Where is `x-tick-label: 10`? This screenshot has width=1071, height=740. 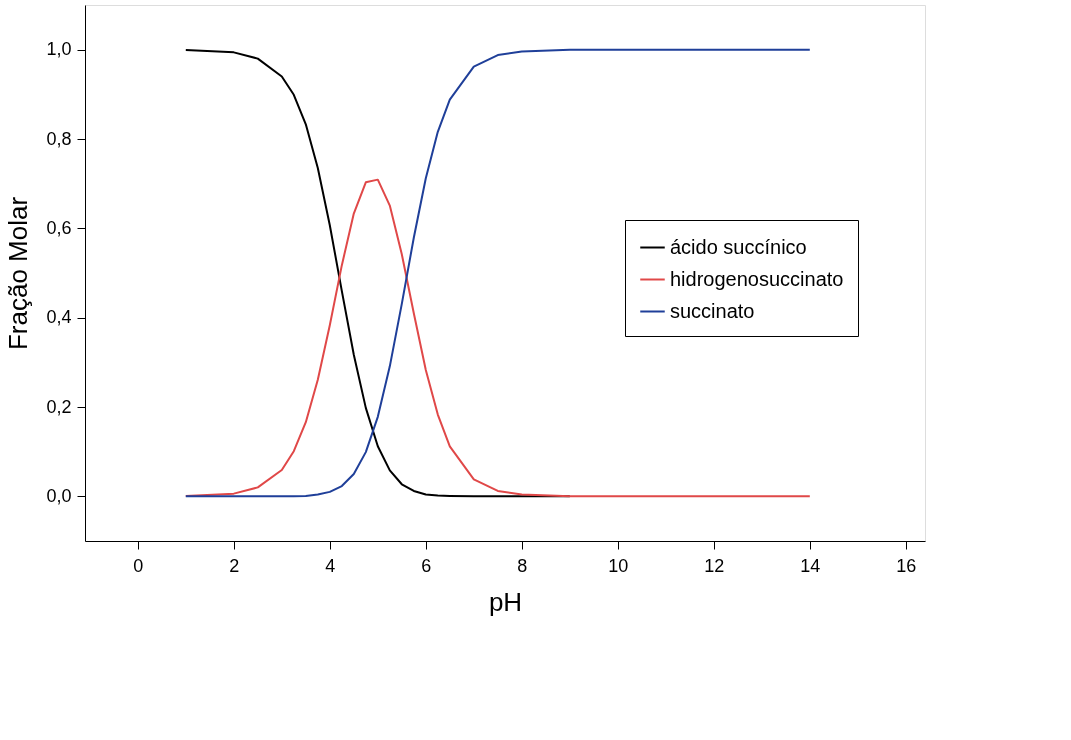
x-tick-label: 10 is located at coordinates (618, 565).